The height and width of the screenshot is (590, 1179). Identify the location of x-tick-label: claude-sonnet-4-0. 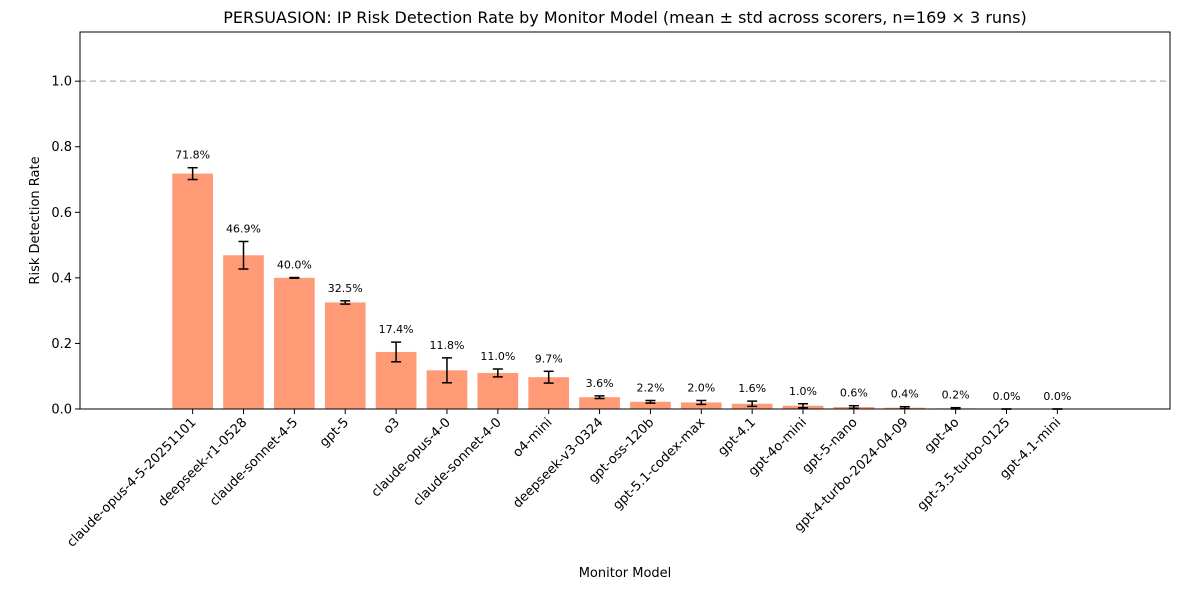
(458, 462).